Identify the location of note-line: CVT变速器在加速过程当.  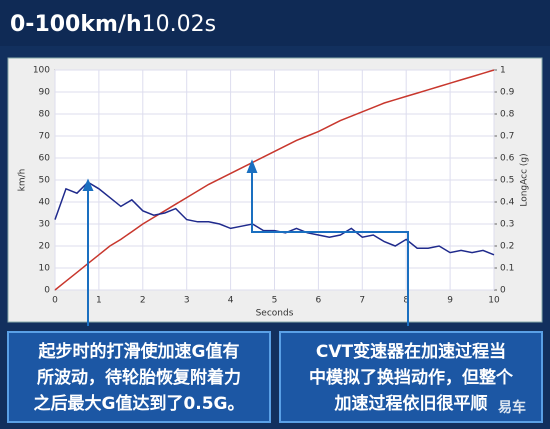
(411, 351).